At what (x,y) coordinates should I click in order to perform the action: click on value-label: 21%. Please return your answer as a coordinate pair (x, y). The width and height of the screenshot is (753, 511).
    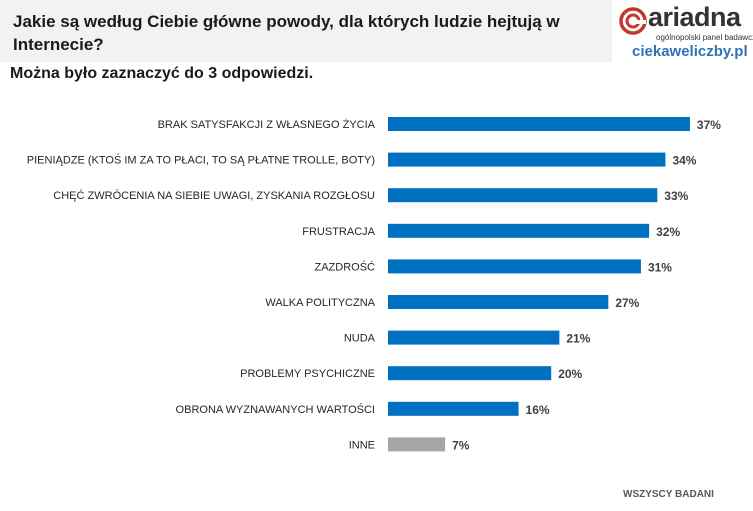
    Looking at the image, I should click on (578, 339).